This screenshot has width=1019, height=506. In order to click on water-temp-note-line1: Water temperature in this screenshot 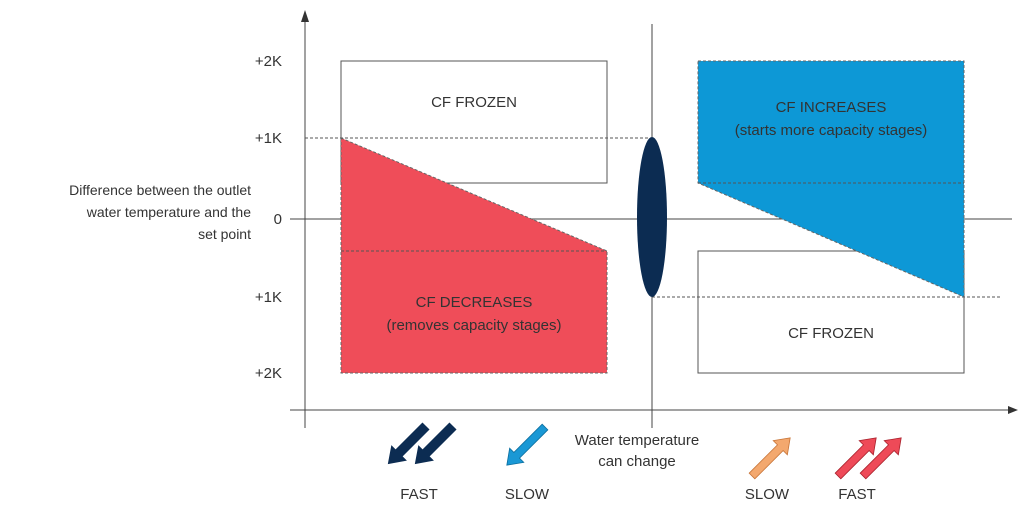, I will do `click(637, 440)`.